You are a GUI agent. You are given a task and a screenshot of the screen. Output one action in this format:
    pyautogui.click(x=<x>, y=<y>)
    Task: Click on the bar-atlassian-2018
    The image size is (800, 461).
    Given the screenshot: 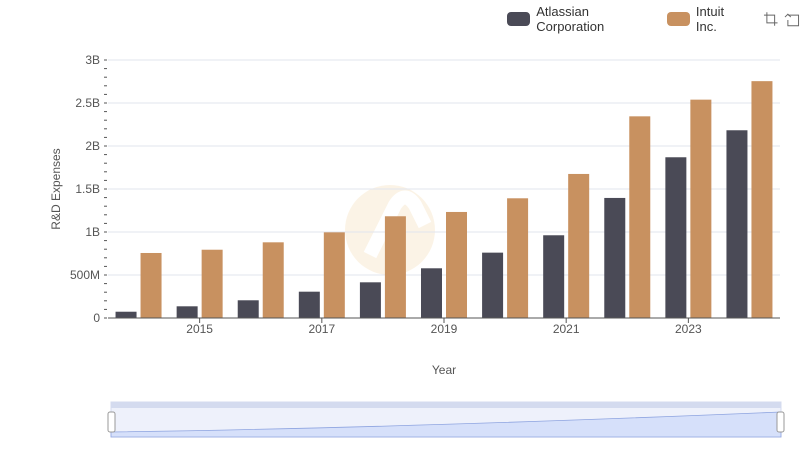 What is the action you would take?
    pyautogui.click(x=370, y=300)
    